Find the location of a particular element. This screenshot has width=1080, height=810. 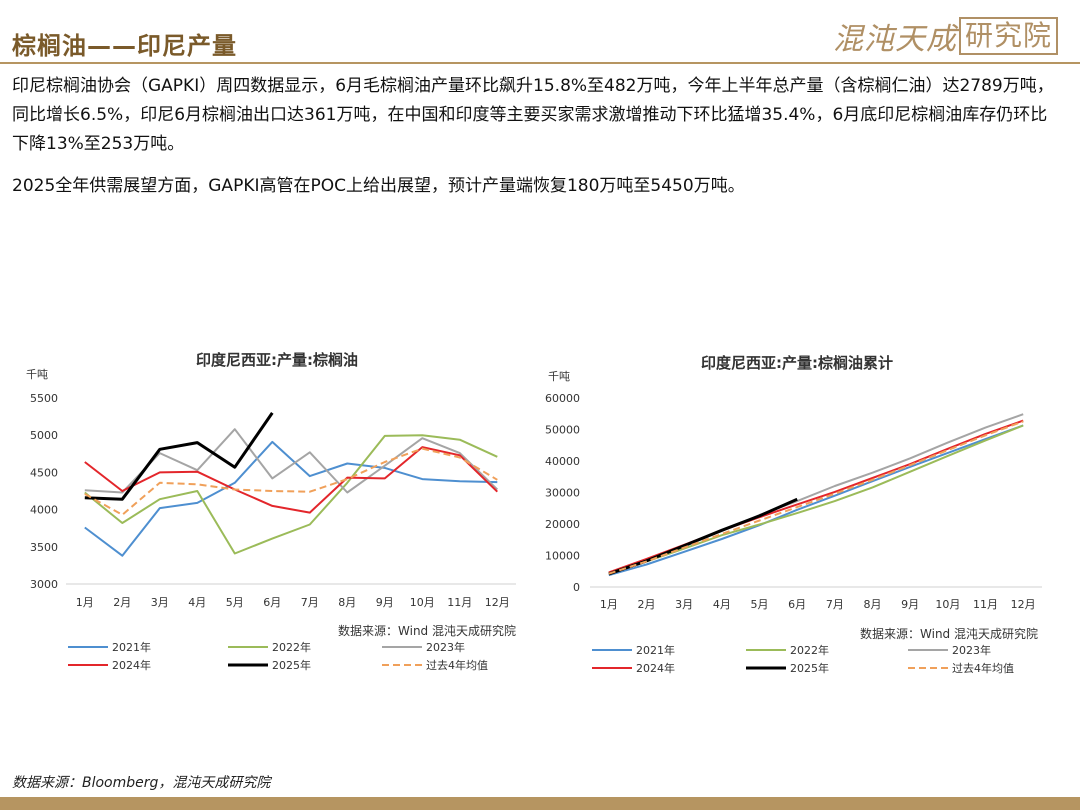

logo-box-text: 研究院 is located at coordinates (1008, 36).